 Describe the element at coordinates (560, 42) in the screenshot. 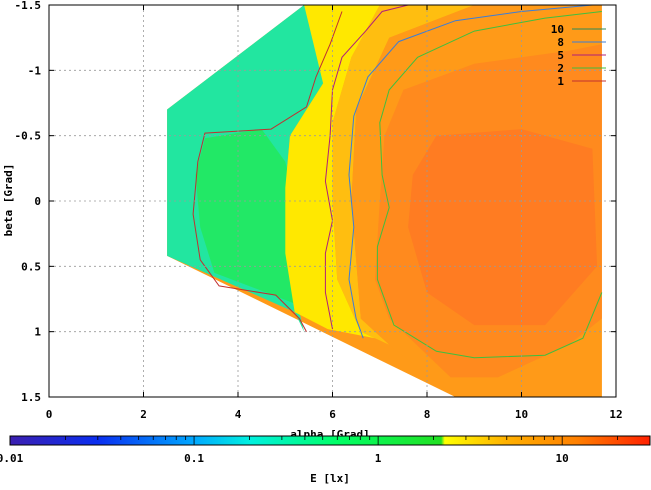

I see `legend-label-8: 8` at that location.